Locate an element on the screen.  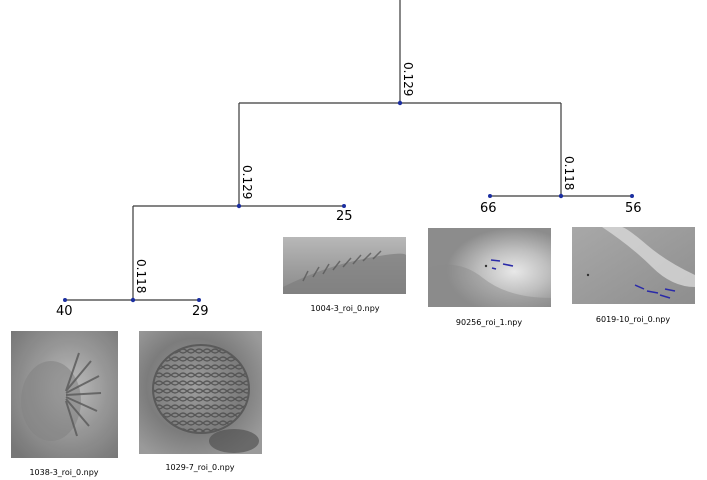
node-left-left is located at coordinates (133, 300).